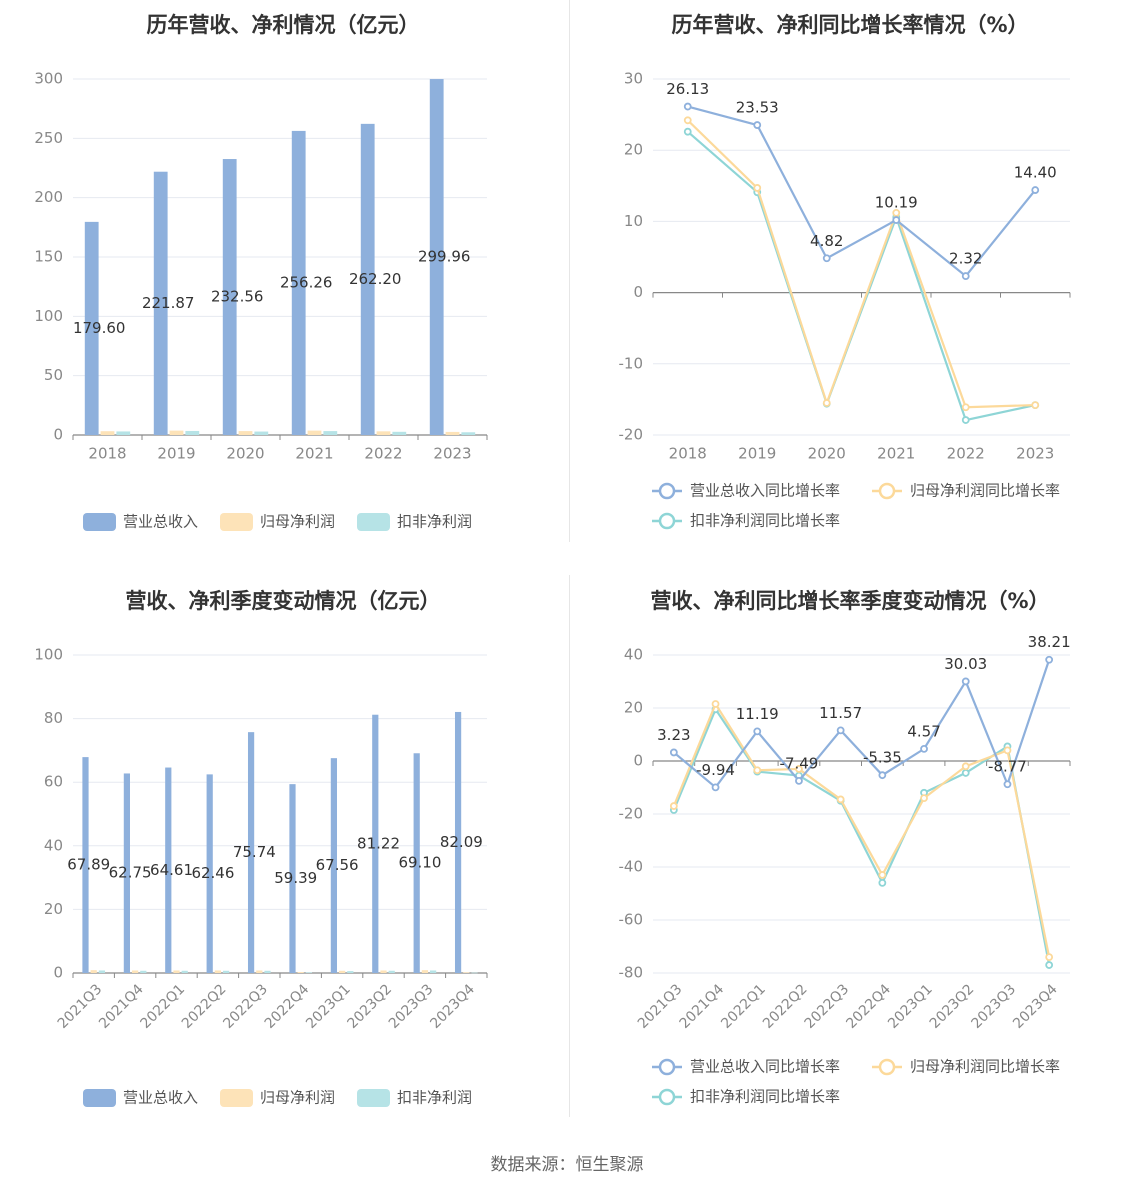 The width and height of the screenshot is (1134, 1188). Describe the element at coordinates (204, 1006) in the screenshot. I see `x-tick-label: 2022Q2` at that location.